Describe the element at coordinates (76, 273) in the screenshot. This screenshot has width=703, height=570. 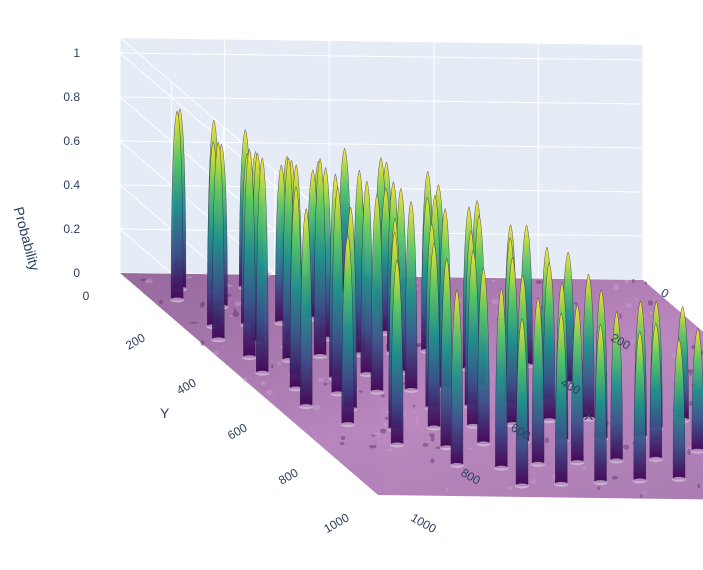
I see `z-tick-label: 0` at that location.